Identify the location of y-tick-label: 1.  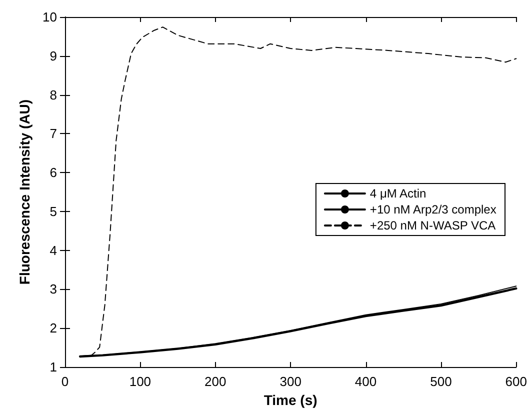
(53, 367).